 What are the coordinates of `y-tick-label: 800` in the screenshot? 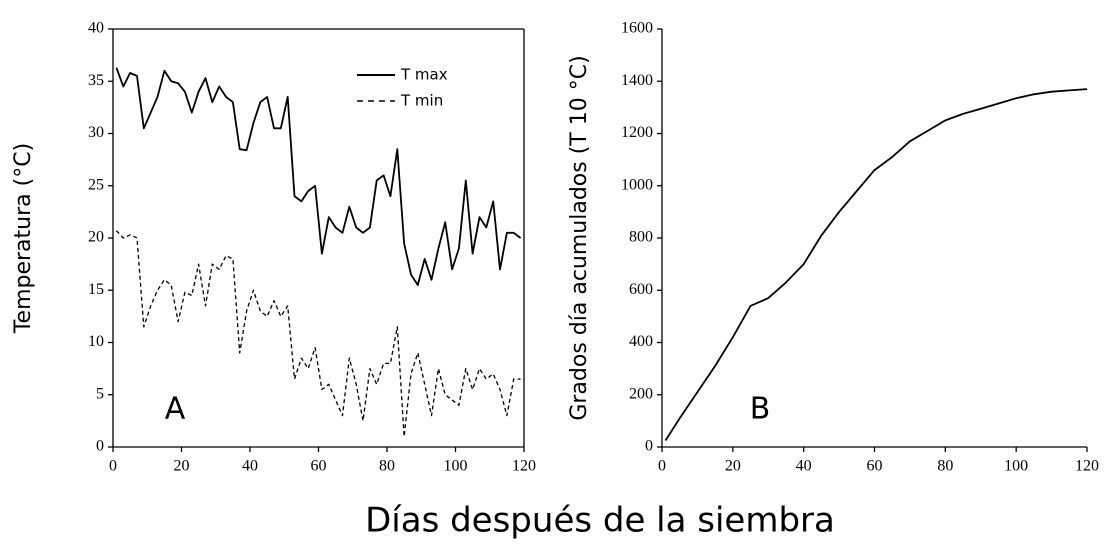 It's located at (641, 237).